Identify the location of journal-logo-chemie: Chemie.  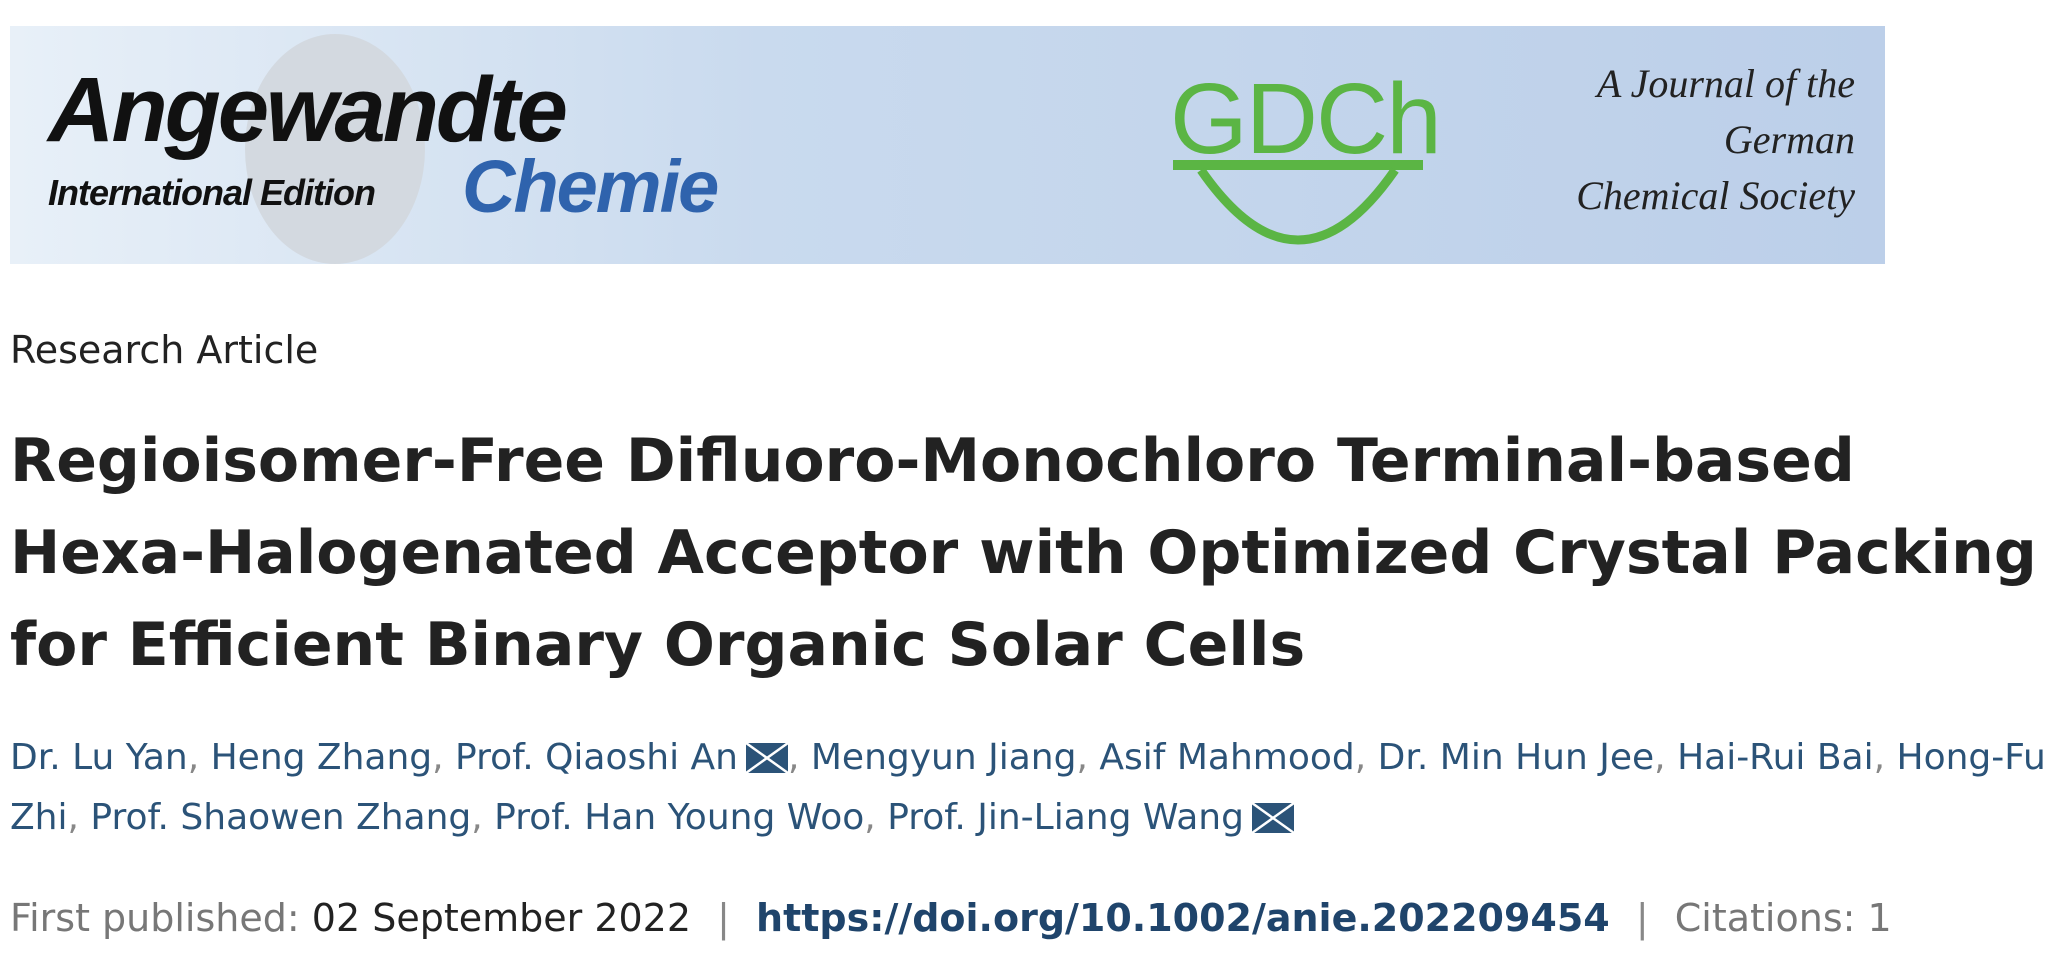
(590, 186).